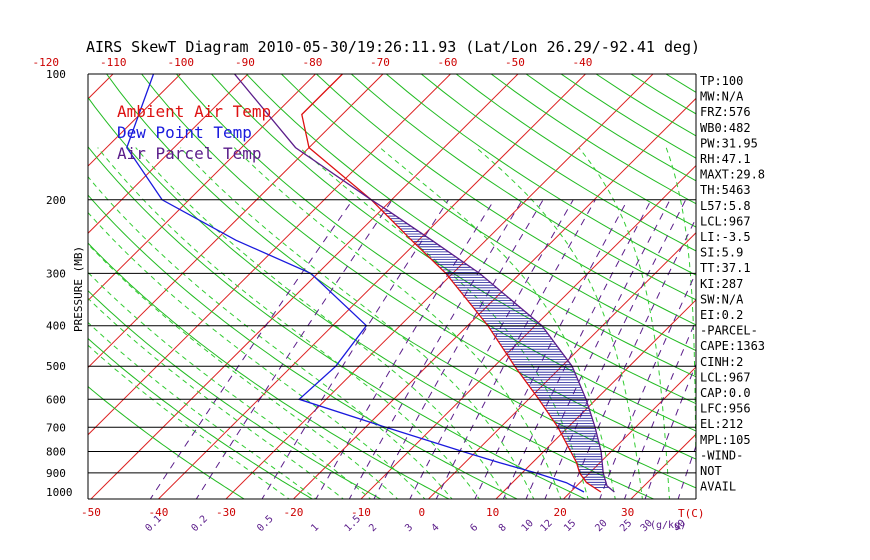 The height and width of the screenshot is (560, 870). What do you see at coordinates (515, 62) in the screenshot?
I see `top-temp-tick-label: -50` at bounding box center [515, 62].